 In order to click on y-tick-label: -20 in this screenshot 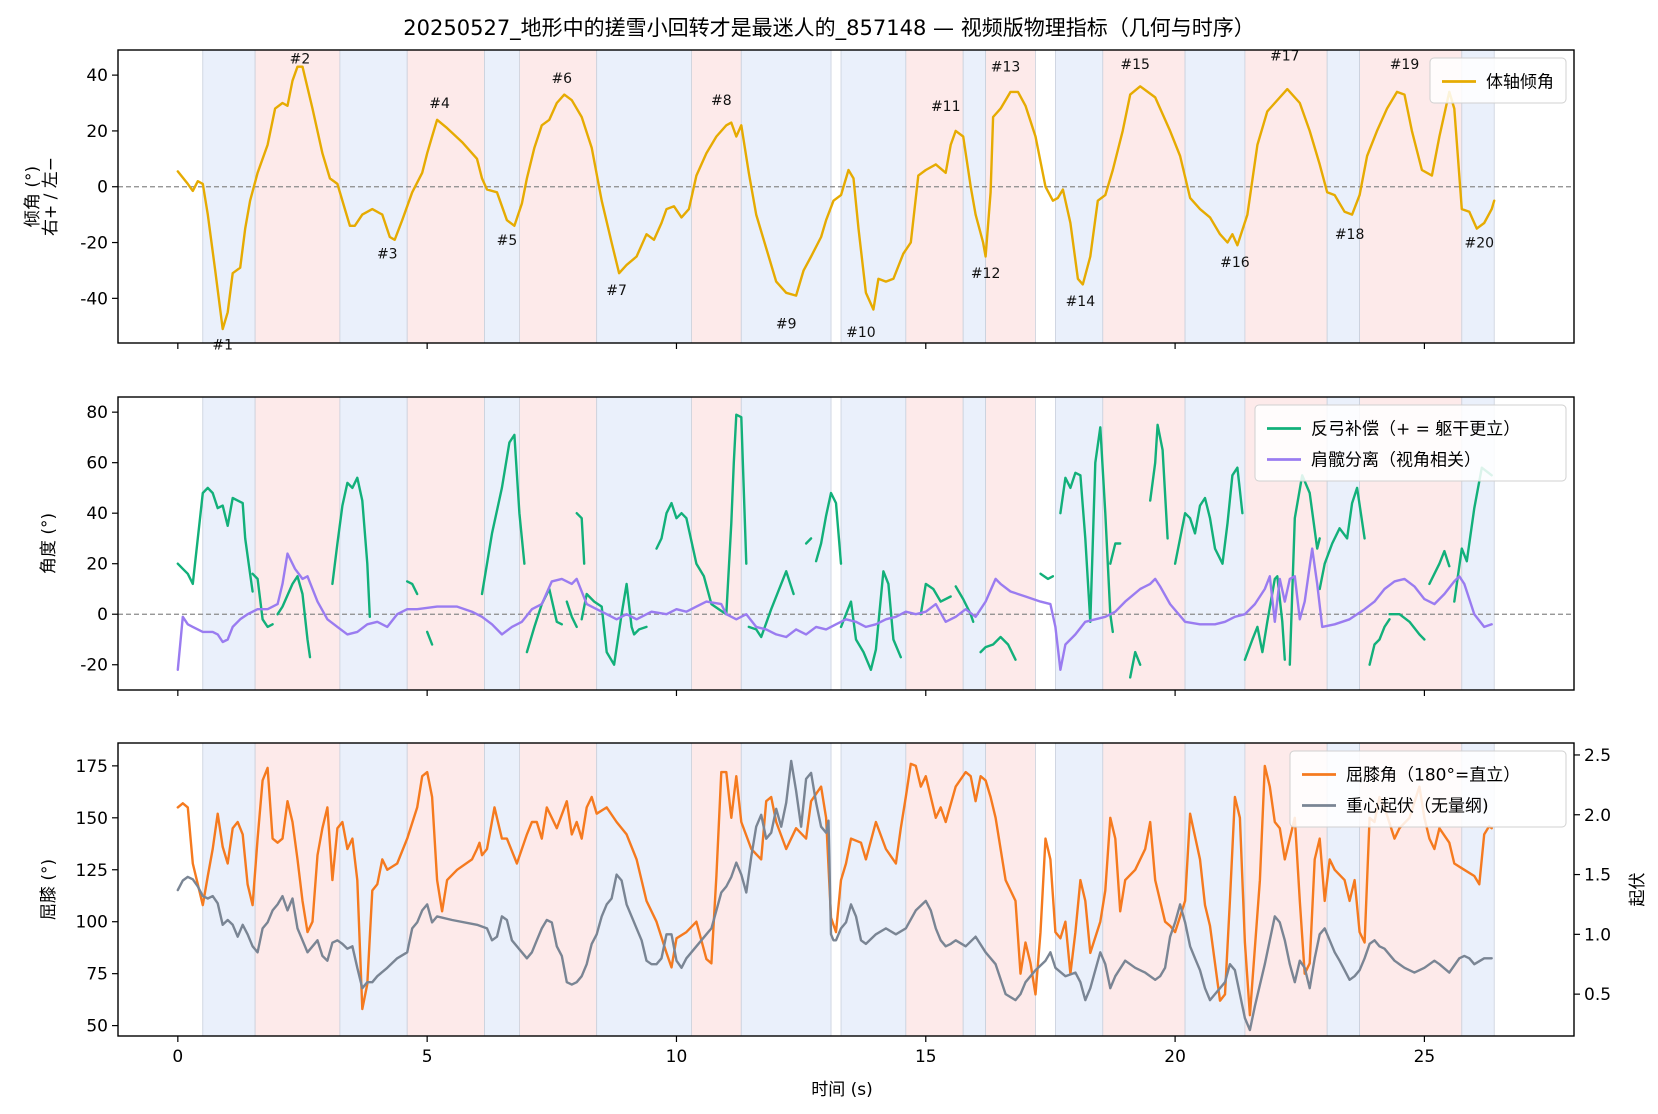, I will do `click(94, 244)`.